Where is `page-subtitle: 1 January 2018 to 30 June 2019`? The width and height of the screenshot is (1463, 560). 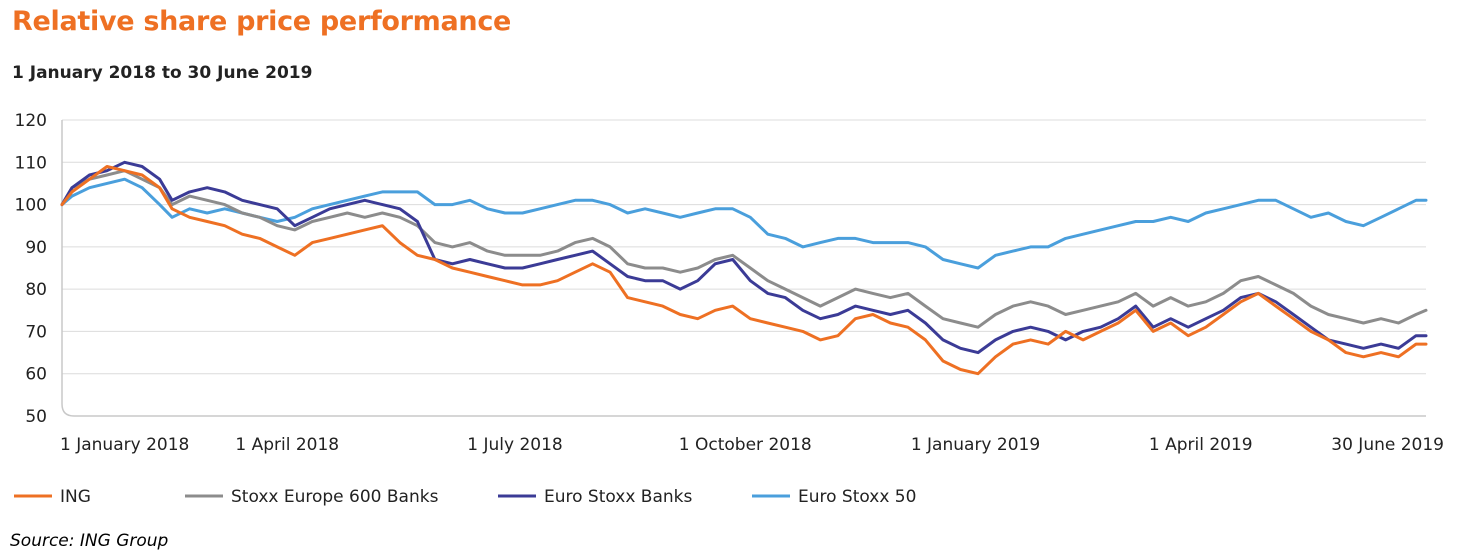
page-subtitle: 1 January 2018 to 30 June 2019 is located at coordinates (162, 73).